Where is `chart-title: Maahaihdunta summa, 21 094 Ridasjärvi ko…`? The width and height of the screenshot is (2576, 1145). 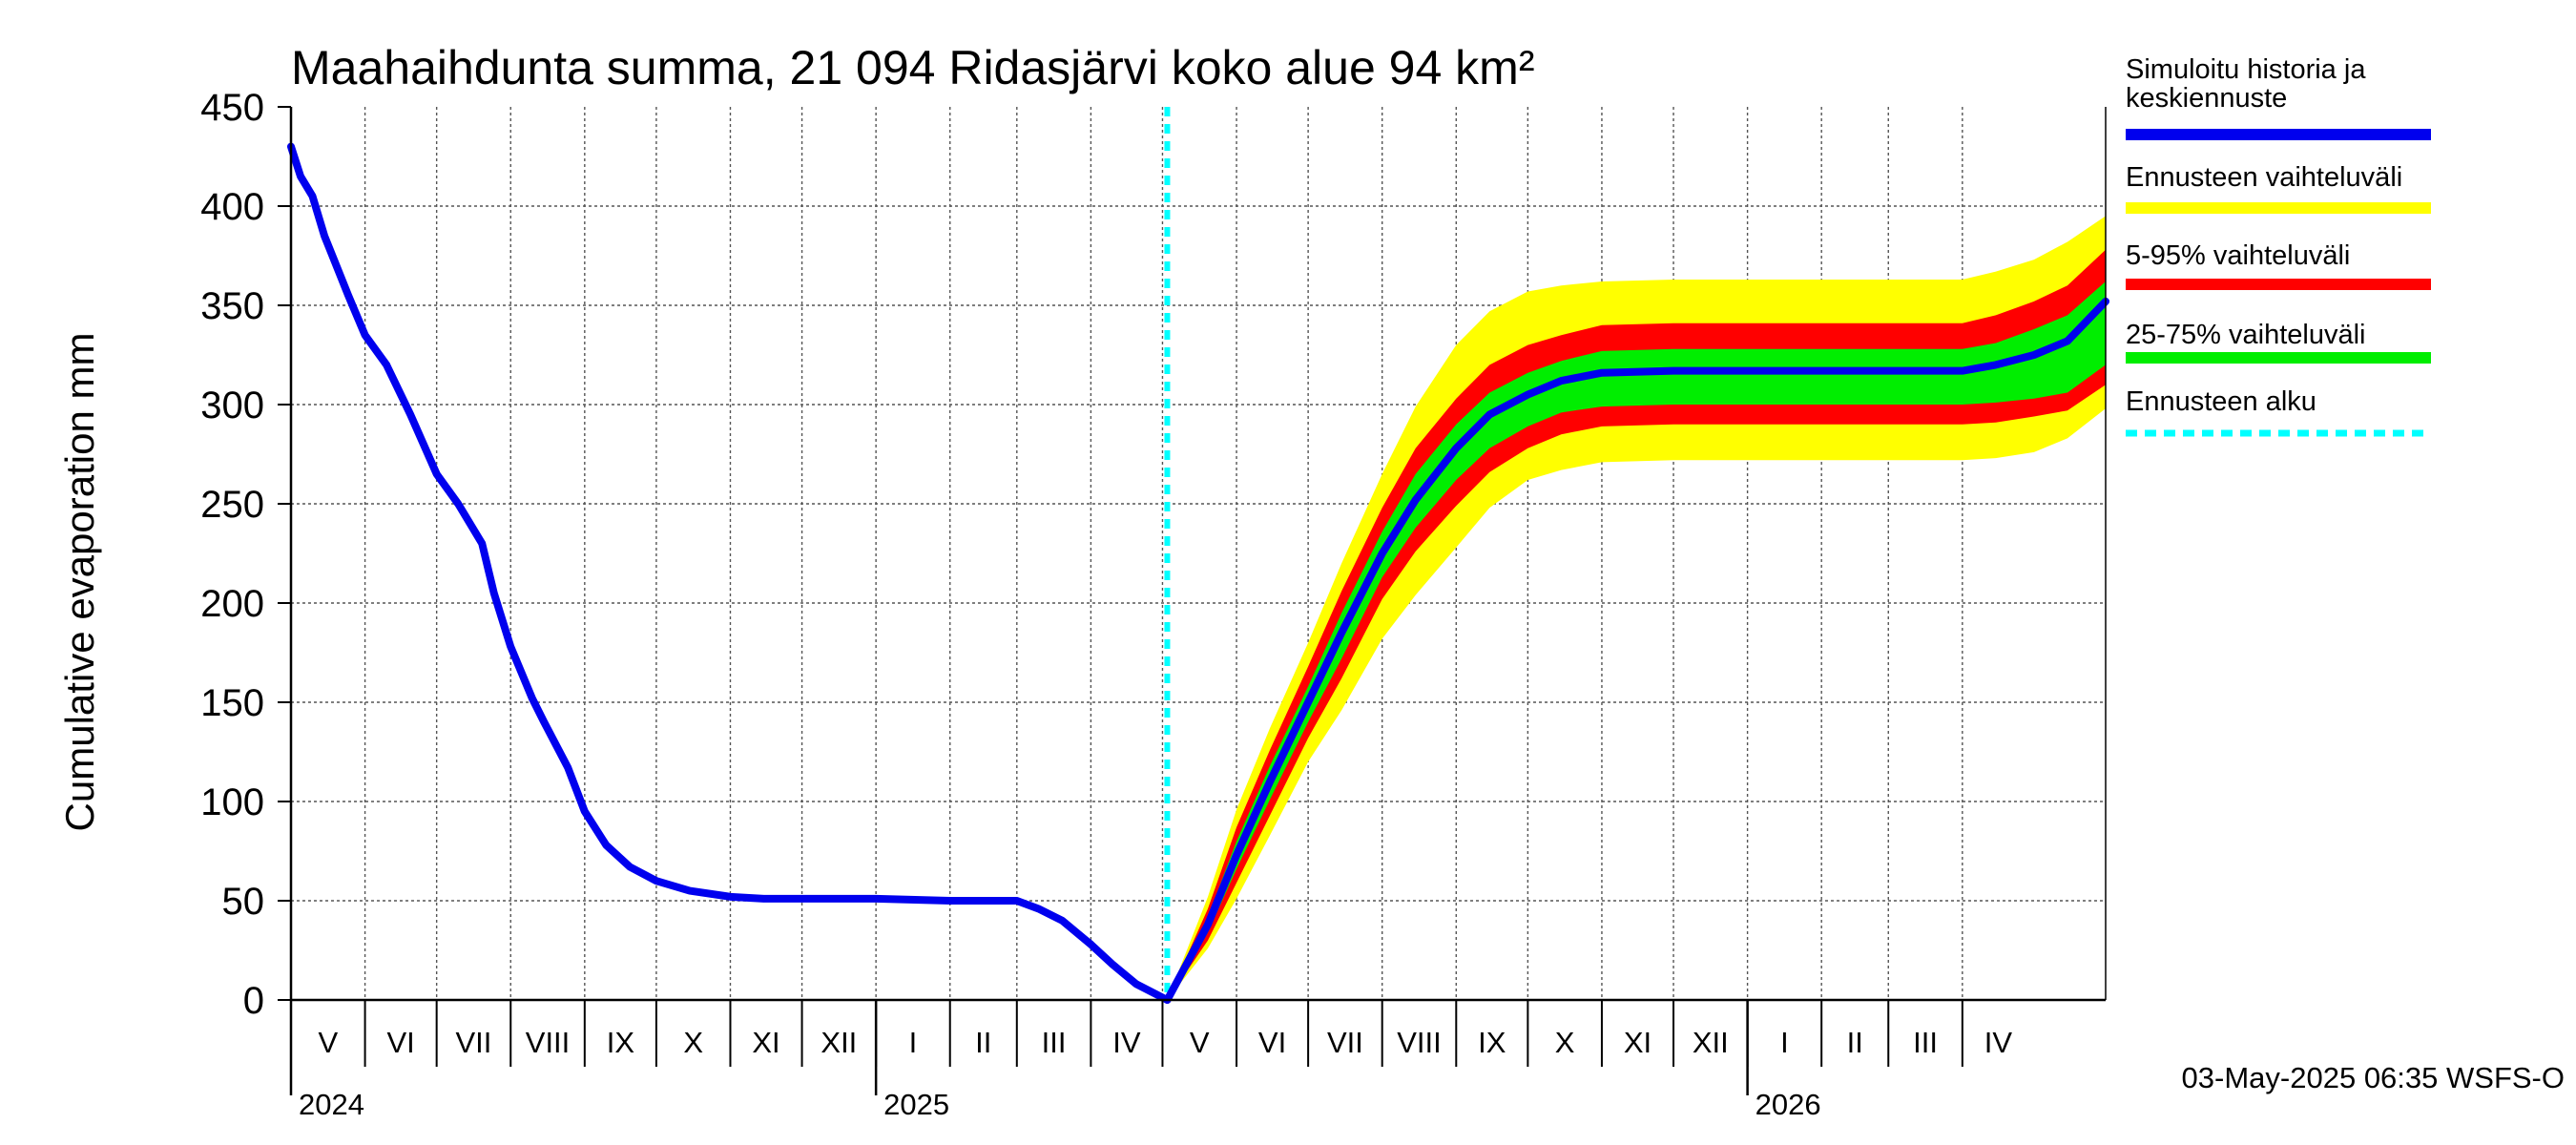
chart-title: Maahaihdunta summa, 21 094 Ridasjärvi ko… is located at coordinates (912, 67).